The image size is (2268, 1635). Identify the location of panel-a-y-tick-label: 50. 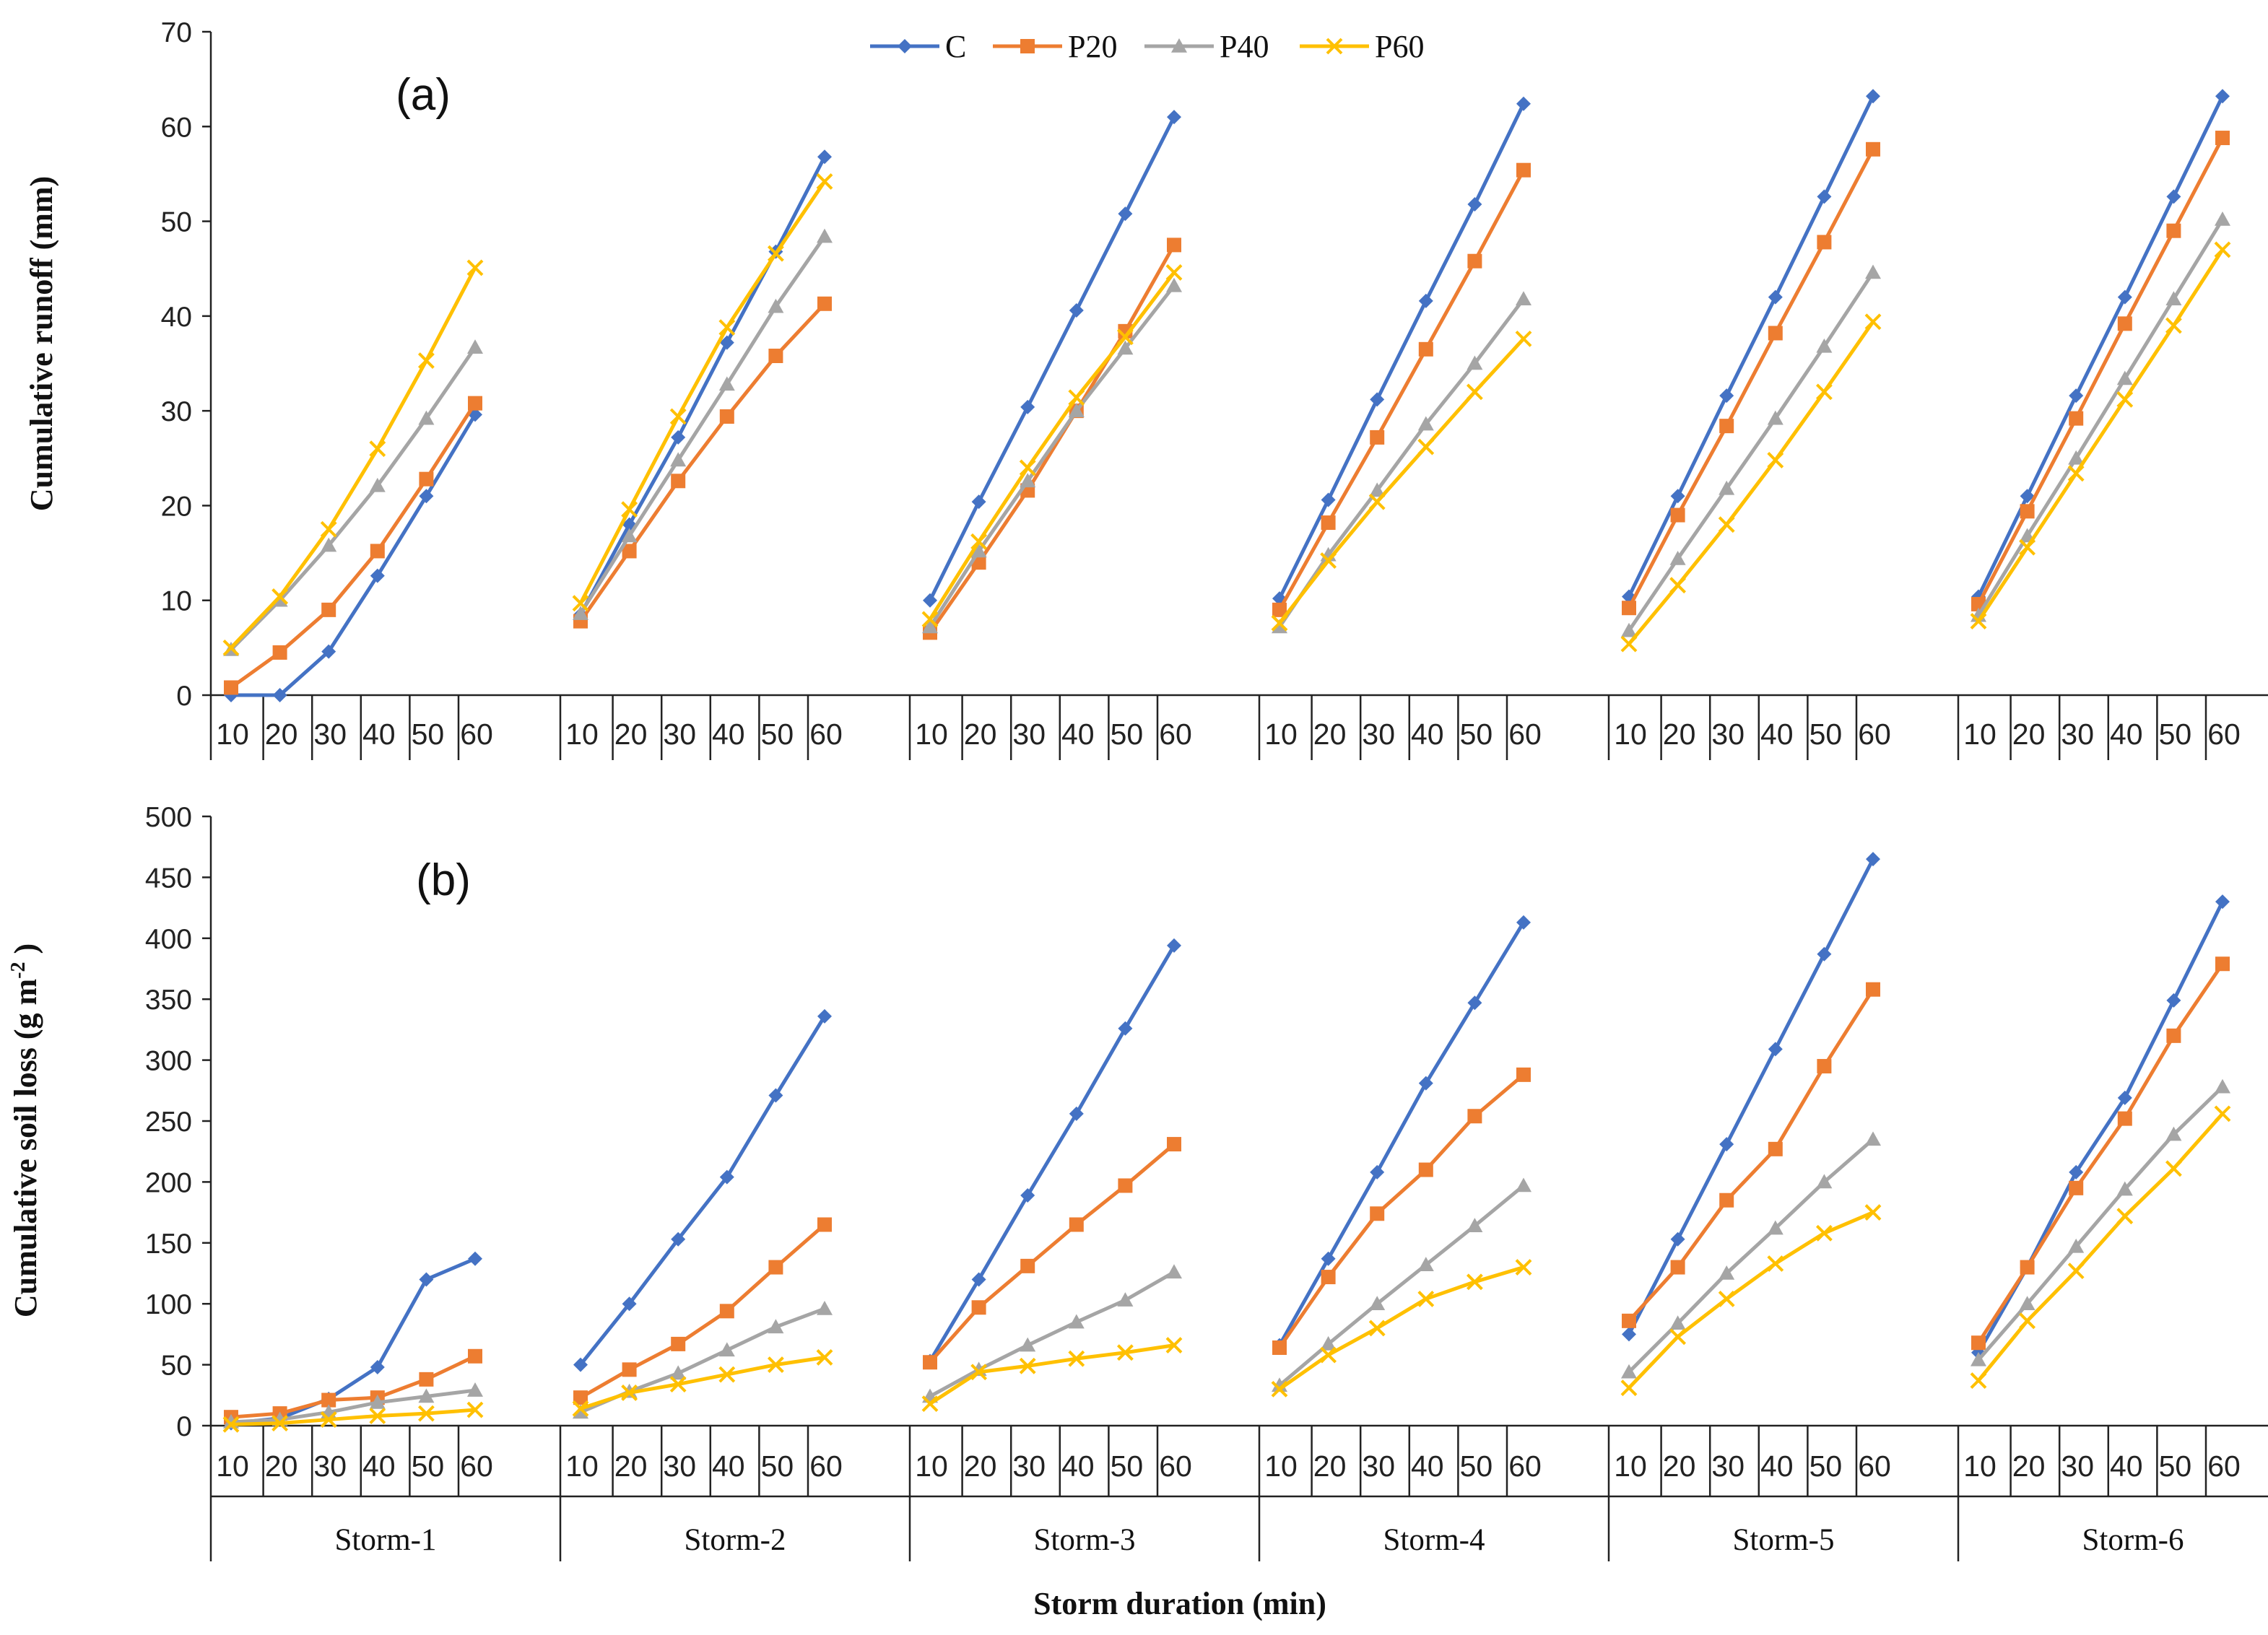
(176, 222).